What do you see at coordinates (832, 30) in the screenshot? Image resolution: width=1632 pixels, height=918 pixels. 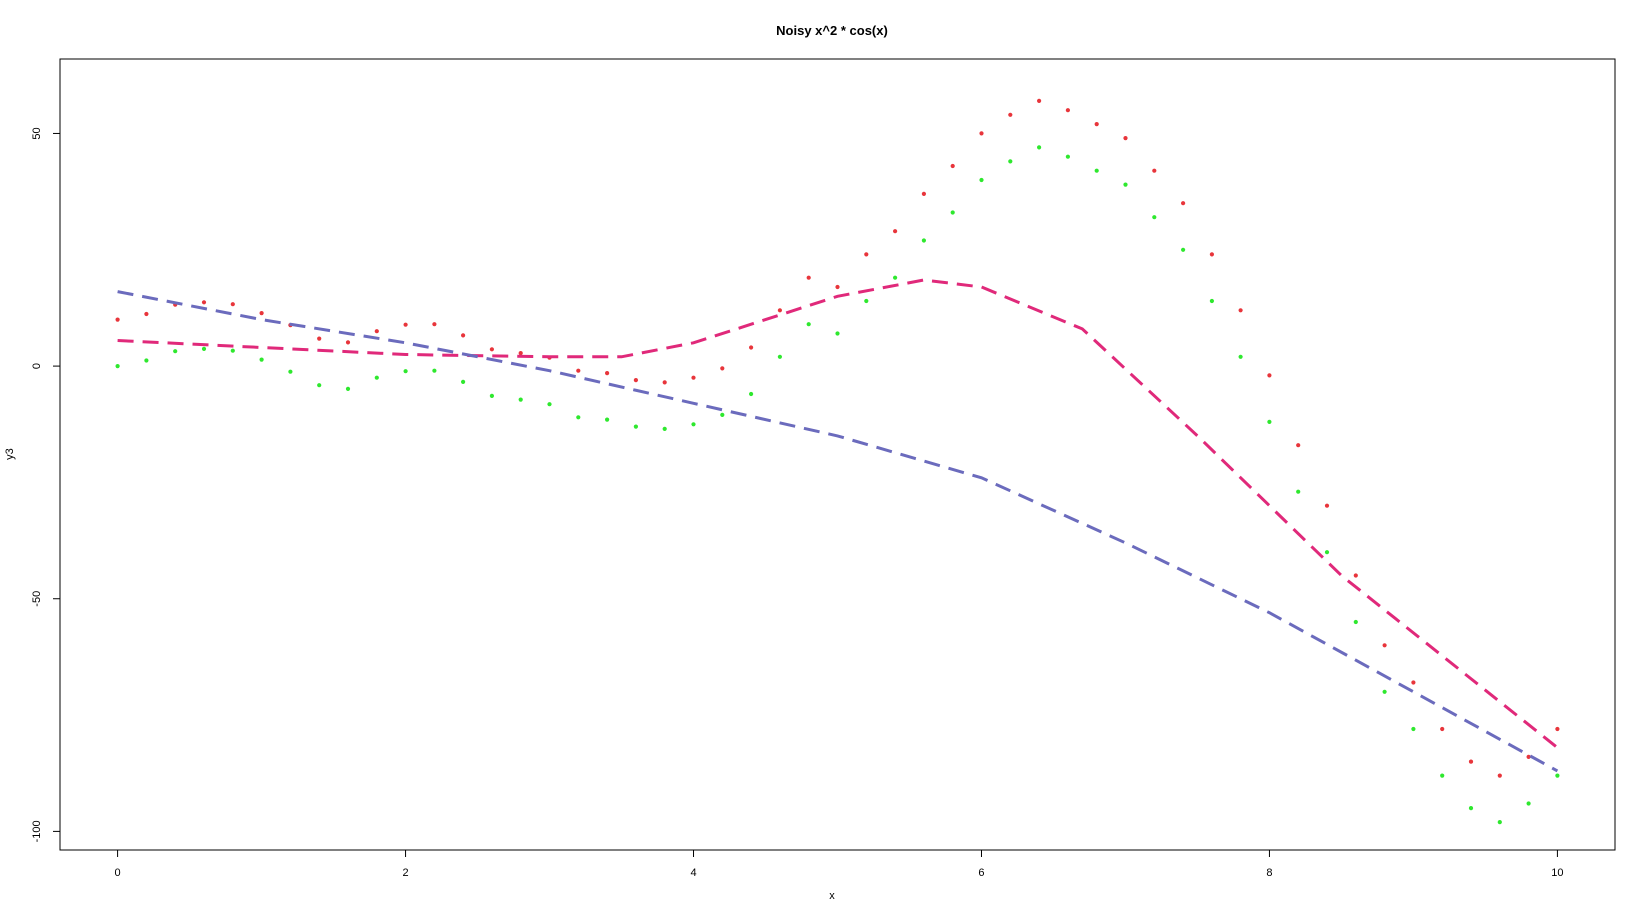 I see `chart-title: Noisy x^2 * cos(x)` at bounding box center [832, 30].